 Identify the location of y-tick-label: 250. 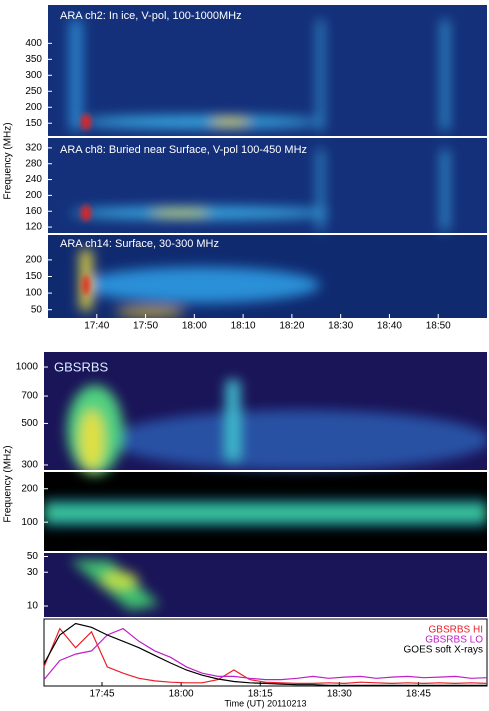
(33, 91).